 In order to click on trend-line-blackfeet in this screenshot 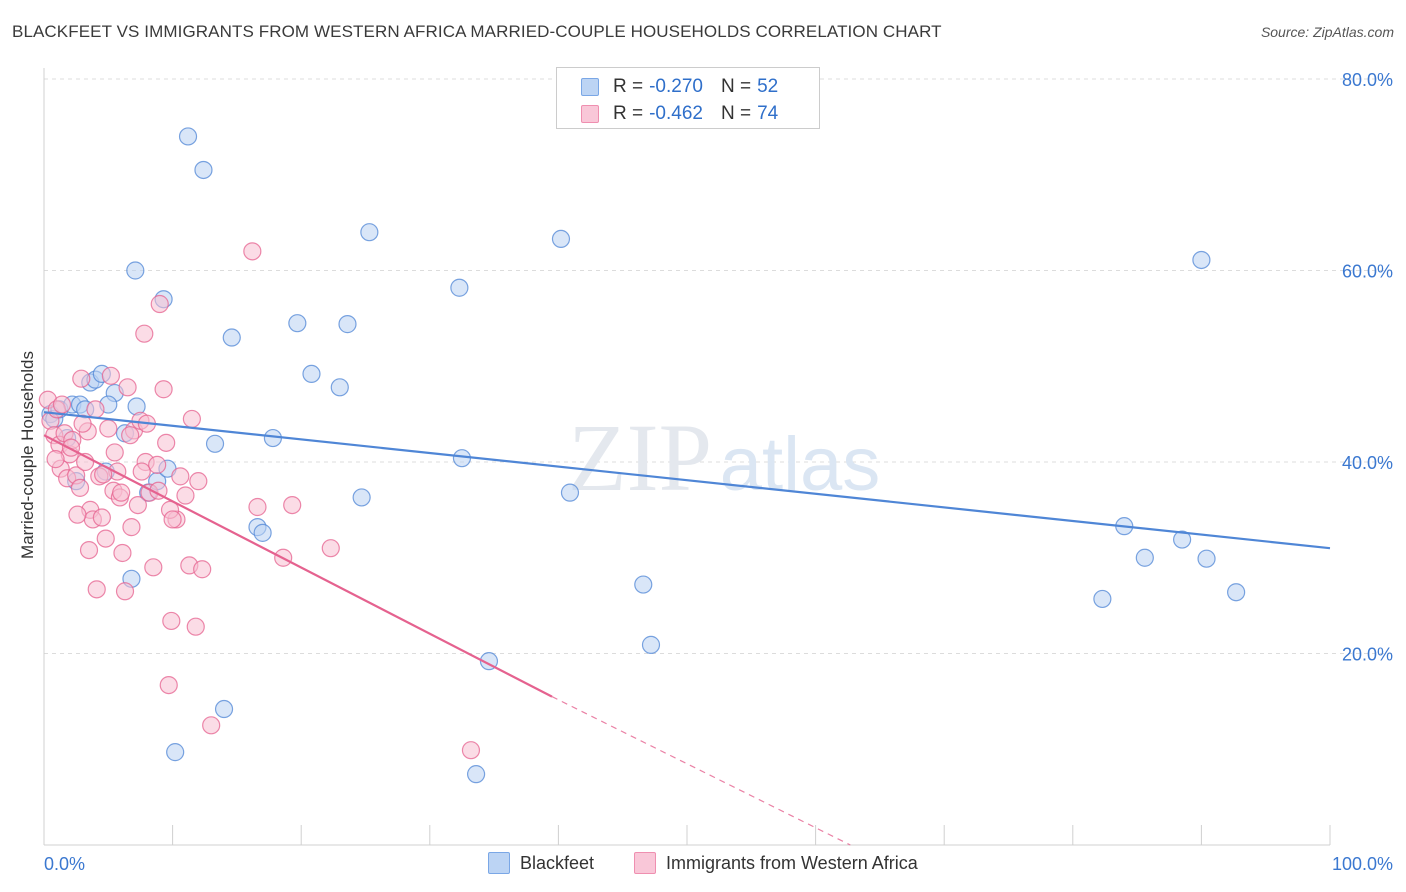, I will do `click(687, 480)`.